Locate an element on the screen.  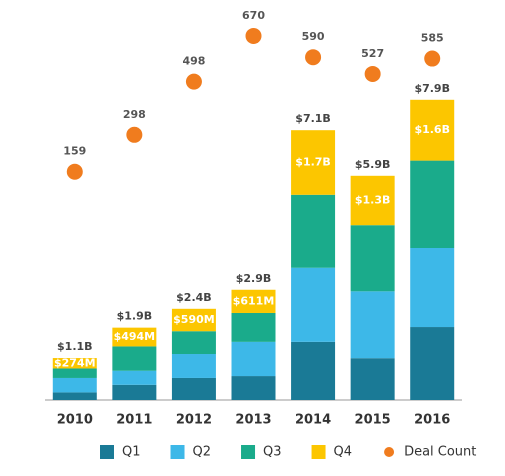
segment-label: $1.7B is located at coordinates (313, 162).